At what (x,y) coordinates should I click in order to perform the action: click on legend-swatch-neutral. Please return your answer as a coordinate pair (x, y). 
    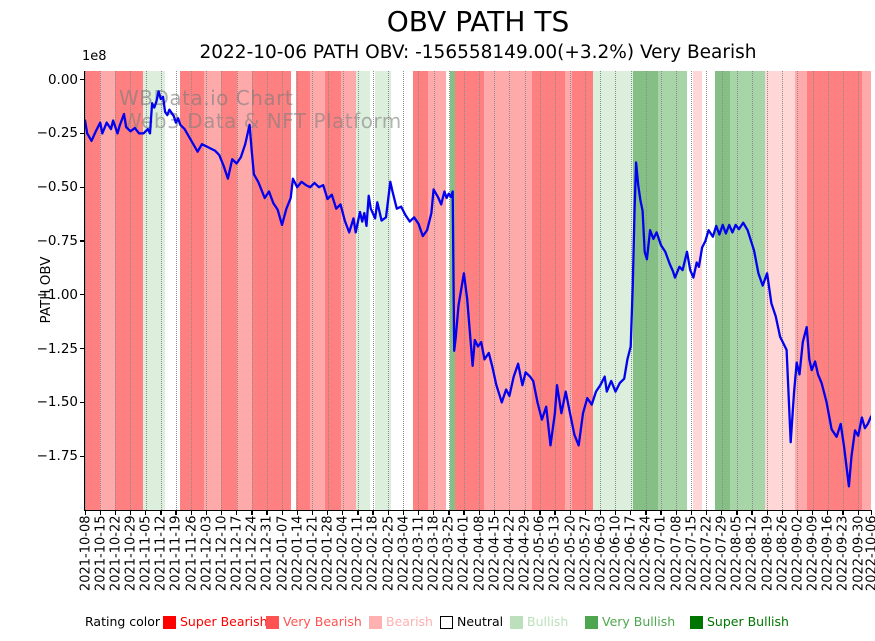
    Looking at the image, I should click on (446, 622).